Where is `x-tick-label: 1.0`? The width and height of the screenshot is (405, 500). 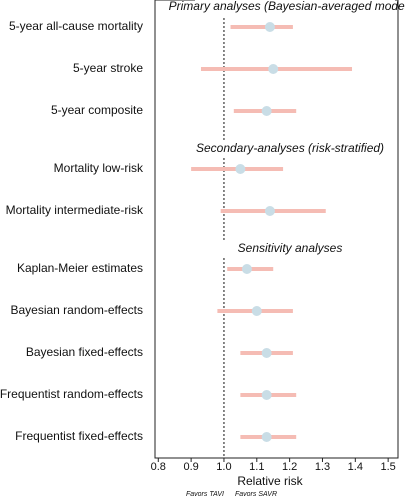 x-tick-label: 1.0 is located at coordinates (223, 467).